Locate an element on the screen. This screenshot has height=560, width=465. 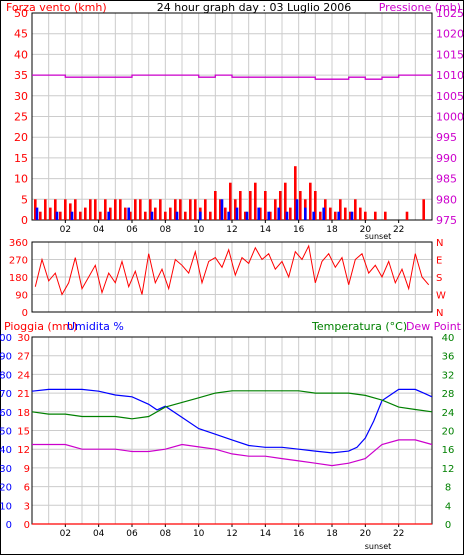
direction-plot-frame is located at coordinates (232, 277).